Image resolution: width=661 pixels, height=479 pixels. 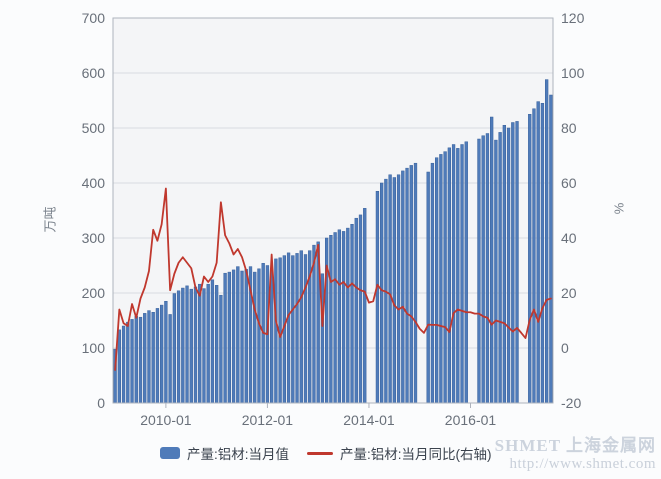 What do you see at coordinates (569, 183) in the screenshot?
I see `svg-text: 60` at bounding box center [569, 183].